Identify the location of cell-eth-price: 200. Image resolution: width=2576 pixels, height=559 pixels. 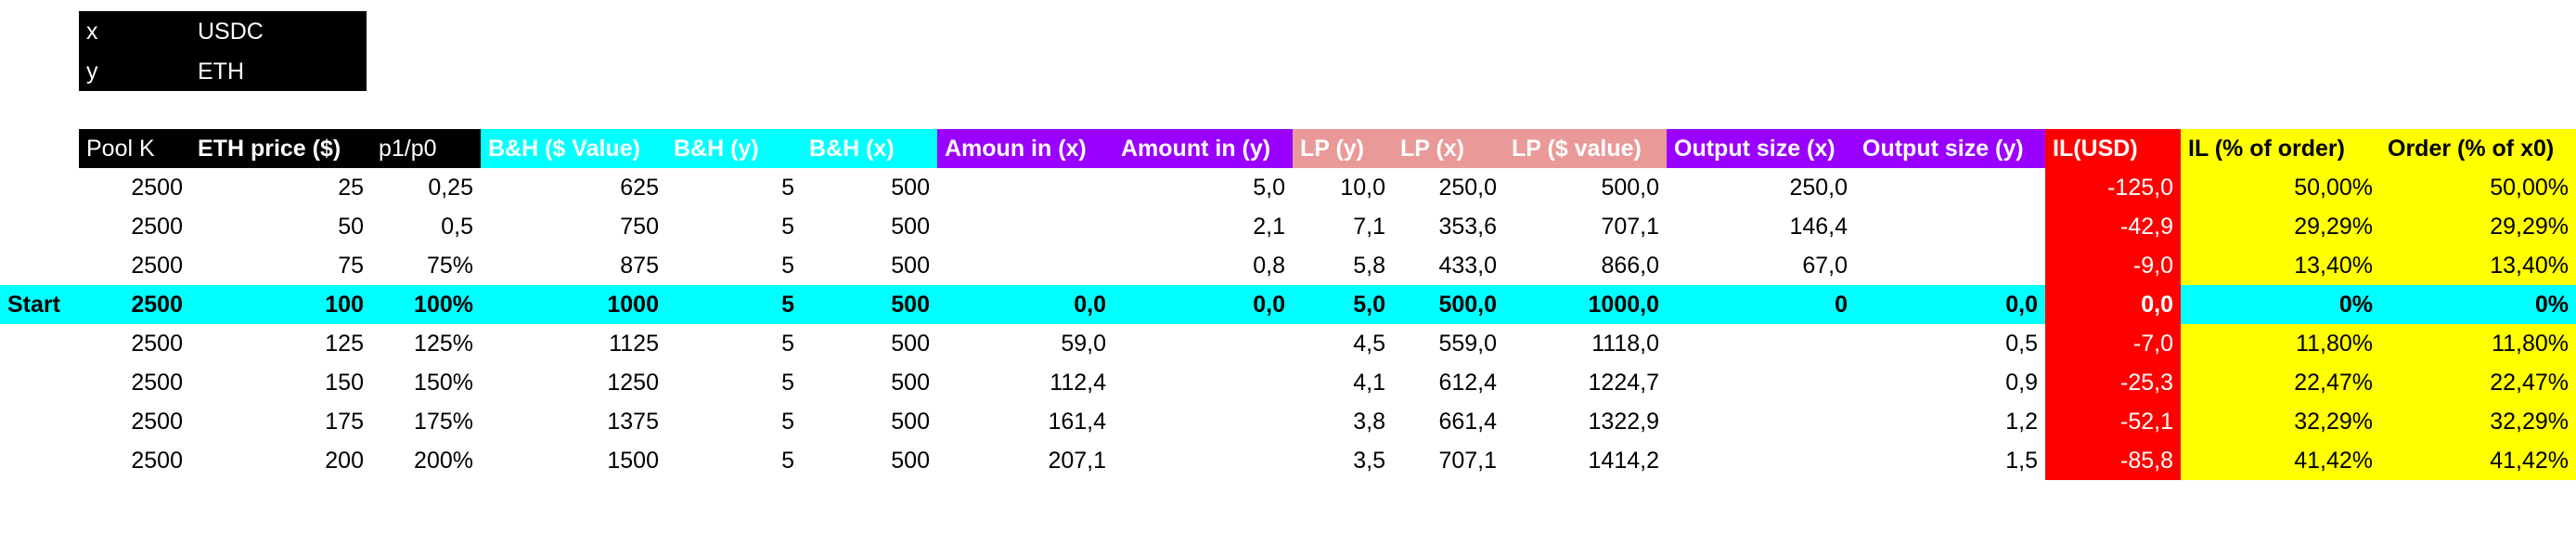
(344, 461).